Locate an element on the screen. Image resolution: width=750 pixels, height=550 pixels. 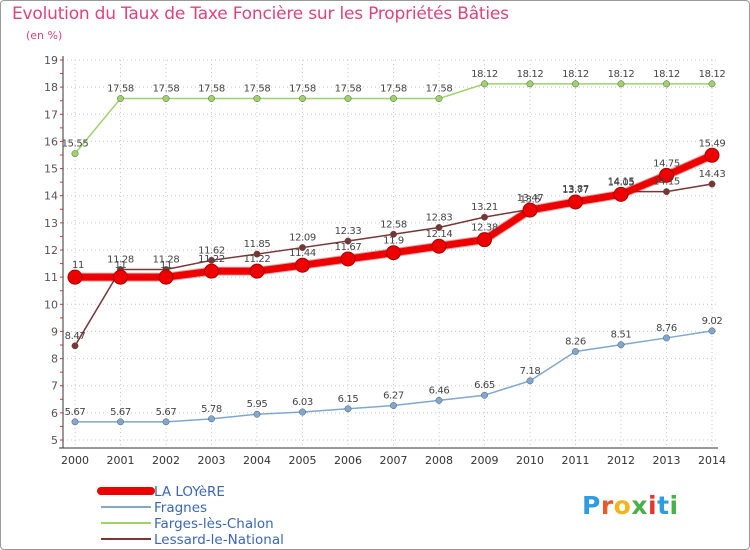
data-label: 15.55 is located at coordinates (75, 144).